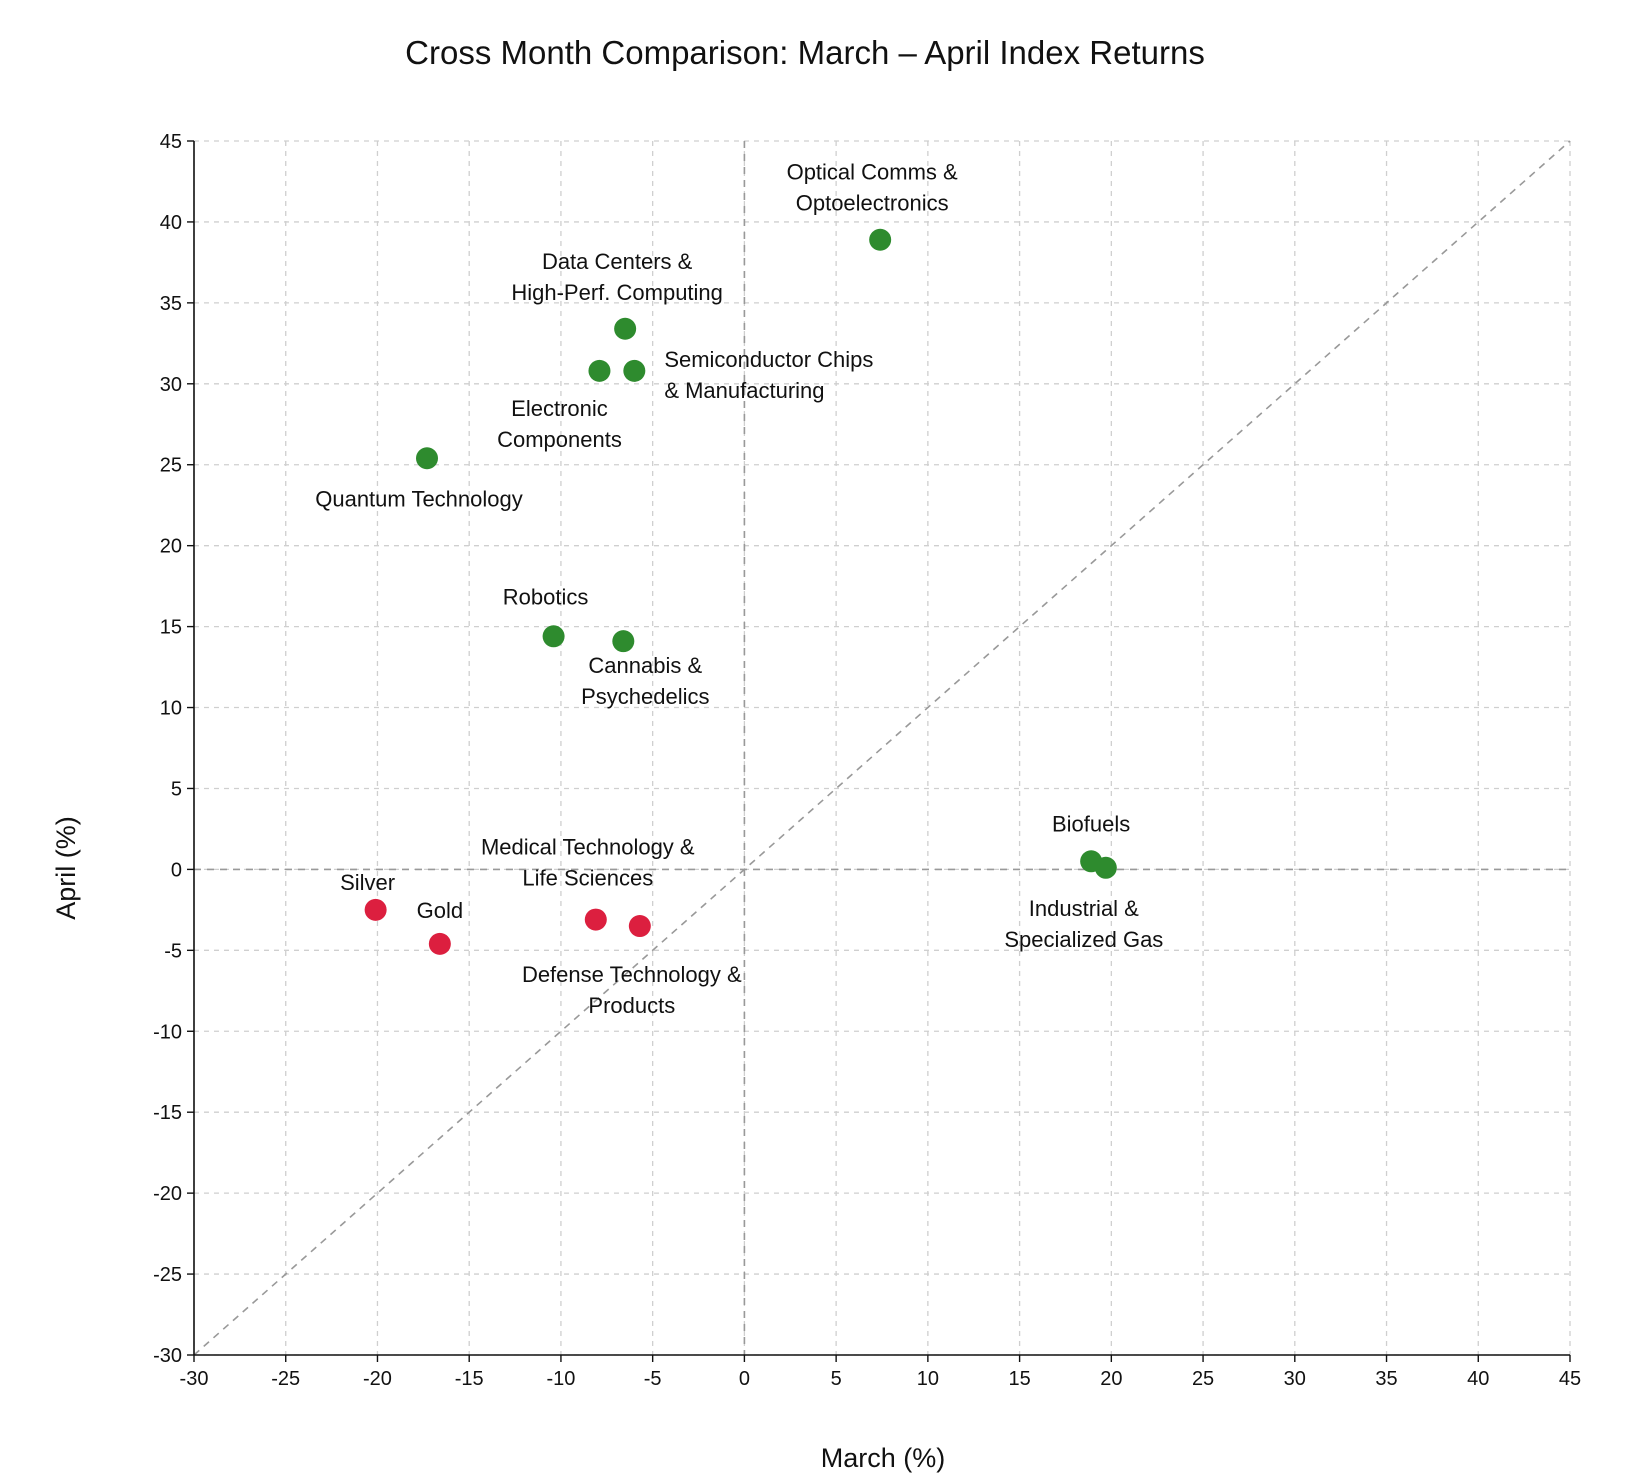 This screenshot has width=1648, height=1482. Describe the element at coordinates (173, 749) in the screenshot. I see `y-axis-ticks: -30 -25 -20 -15 -10 -5 0 5 10 15 20 25 30 35 40 45` at that location.